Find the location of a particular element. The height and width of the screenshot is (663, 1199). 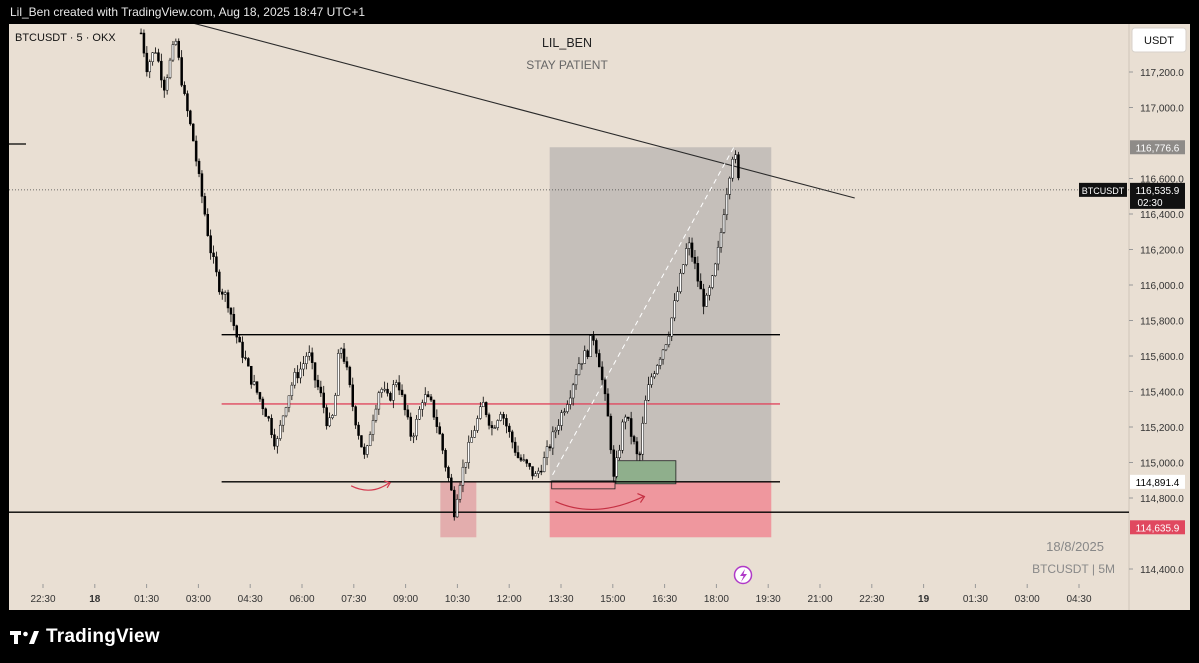

symbol-price-tag-text: BTCUSDT is located at coordinates (1103, 191).